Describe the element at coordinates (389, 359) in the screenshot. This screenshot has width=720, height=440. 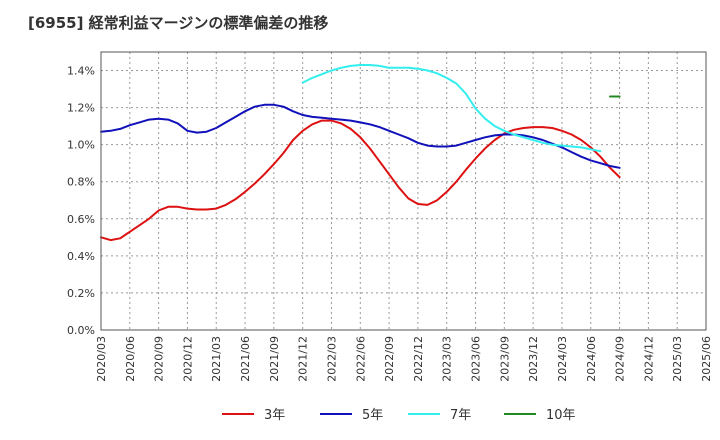
I see `x-tick-label: 2022/09` at that location.